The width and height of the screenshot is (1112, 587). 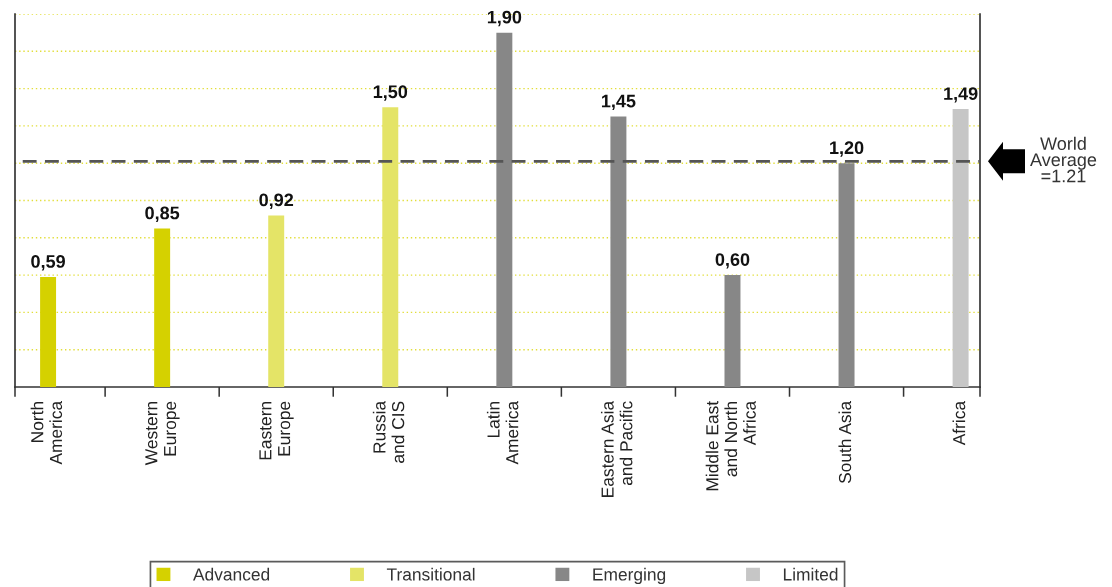 I want to click on data-label: 1,50, so click(x=390, y=93).